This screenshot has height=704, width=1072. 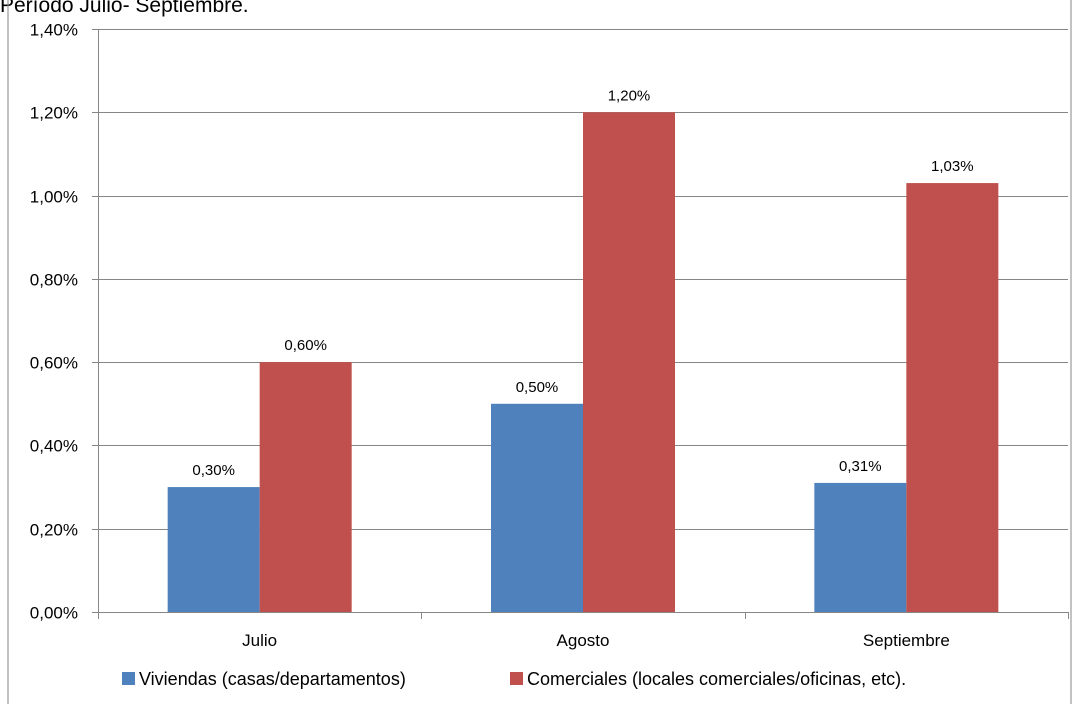 What do you see at coordinates (54, 30) in the screenshot?
I see `y-tick-label: 1,40%` at bounding box center [54, 30].